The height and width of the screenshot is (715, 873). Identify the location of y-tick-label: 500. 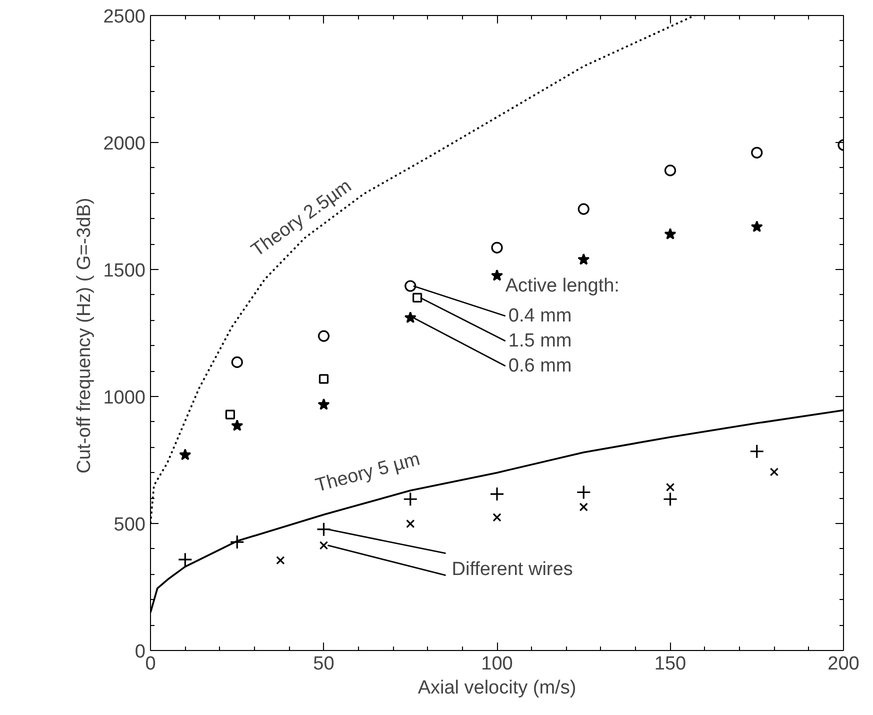
(130, 525).